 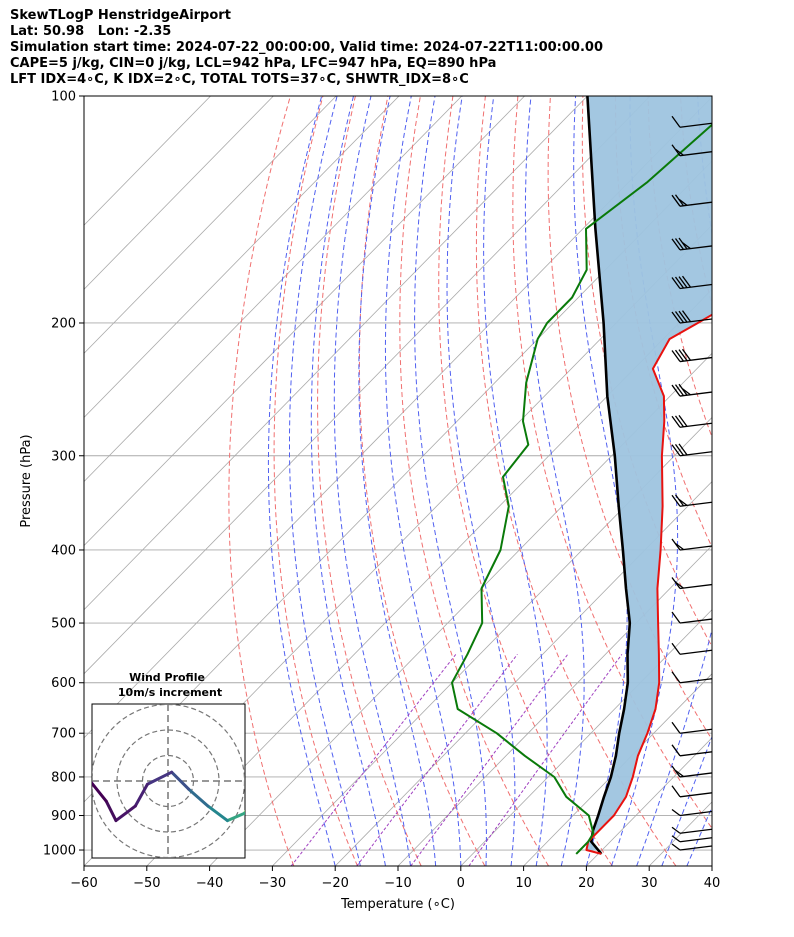 What do you see at coordinates (63, 97) in the screenshot?
I see `y-tick-label: 100` at bounding box center [63, 97].